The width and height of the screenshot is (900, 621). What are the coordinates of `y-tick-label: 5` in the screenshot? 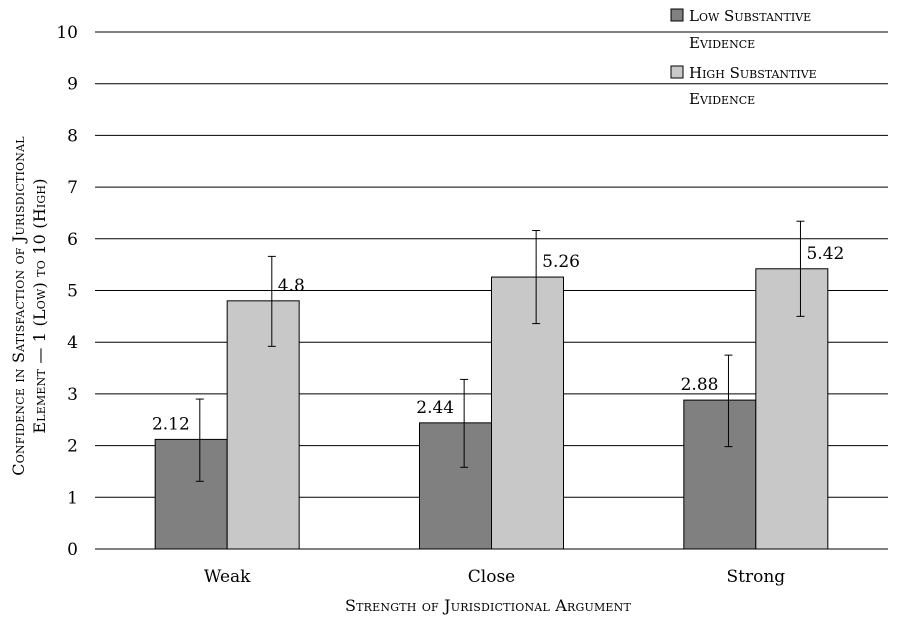 It's located at (72, 292).